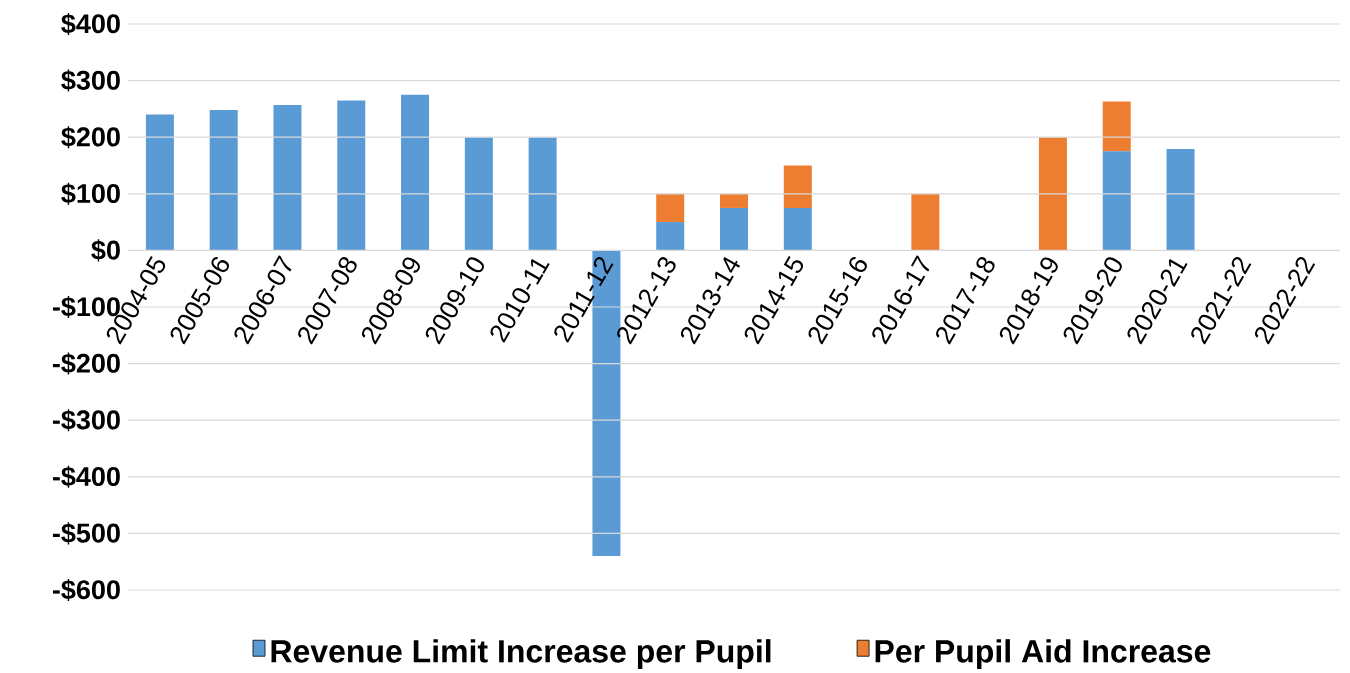 The width and height of the screenshot is (1350, 673). What do you see at coordinates (1043, 654) in the screenshot?
I see `legend-label: Per Pupil Aid Increase` at bounding box center [1043, 654].